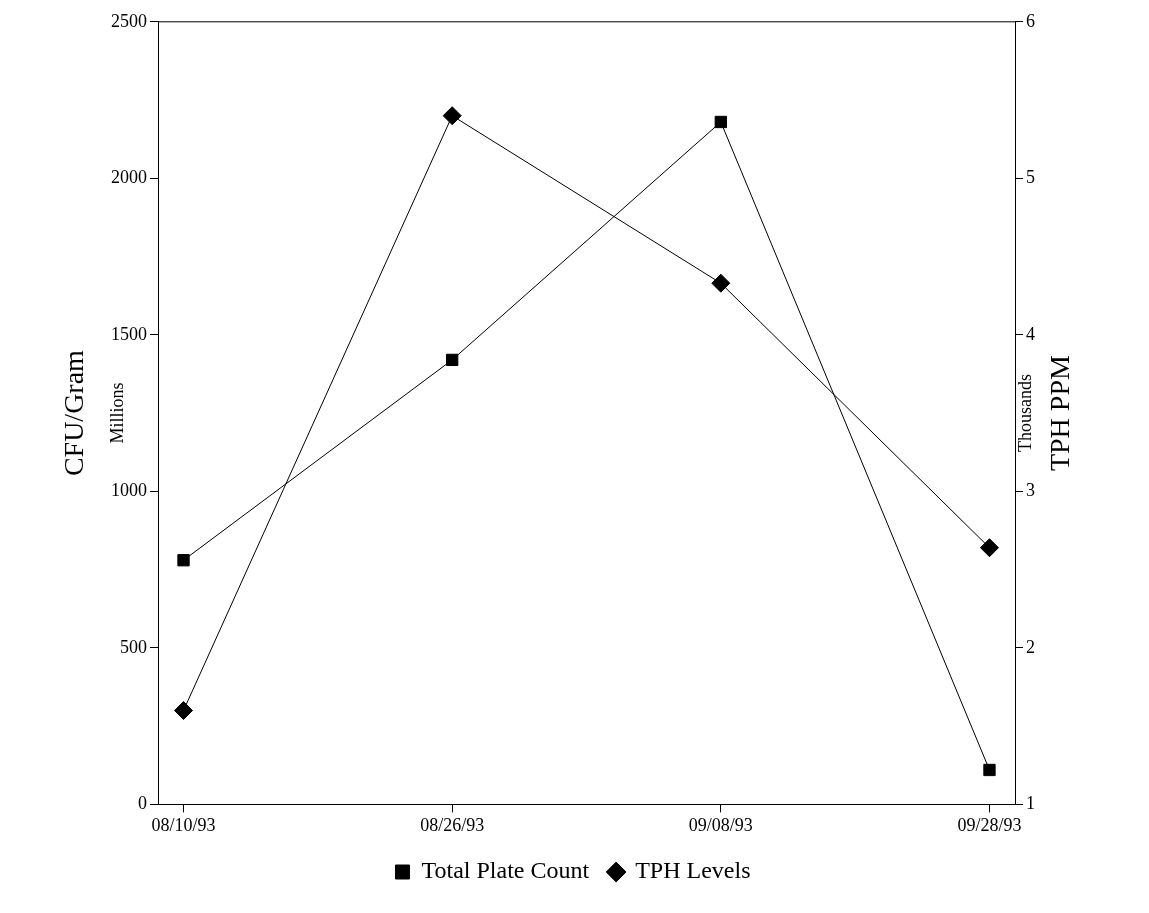 This screenshot has height=913, width=1149. I want to click on y2-axis-title: TPH PPM, so click(1060, 413).